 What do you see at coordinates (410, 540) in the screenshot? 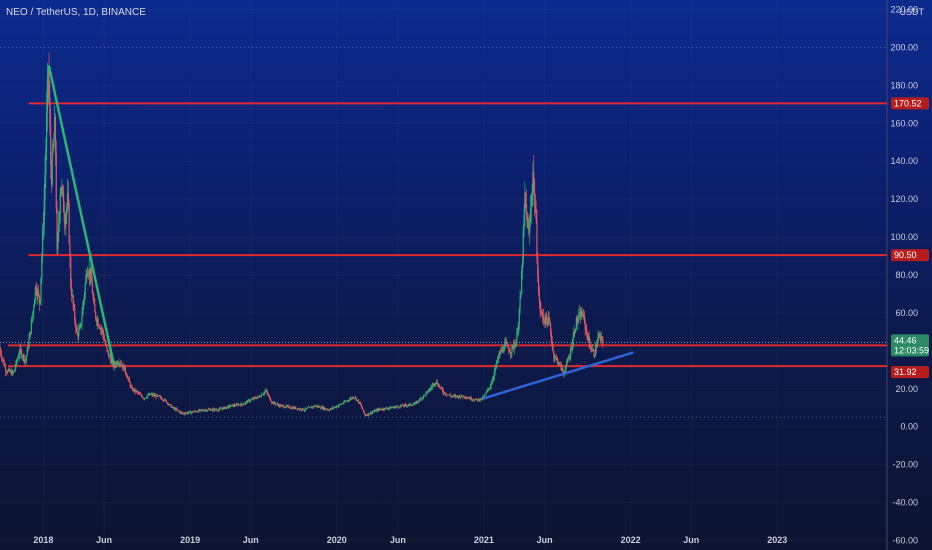
I see `x-axis: 2018 Jun 2019 Jun 2020 Jun 2021 Jun 2022 Jun 2023` at bounding box center [410, 540].